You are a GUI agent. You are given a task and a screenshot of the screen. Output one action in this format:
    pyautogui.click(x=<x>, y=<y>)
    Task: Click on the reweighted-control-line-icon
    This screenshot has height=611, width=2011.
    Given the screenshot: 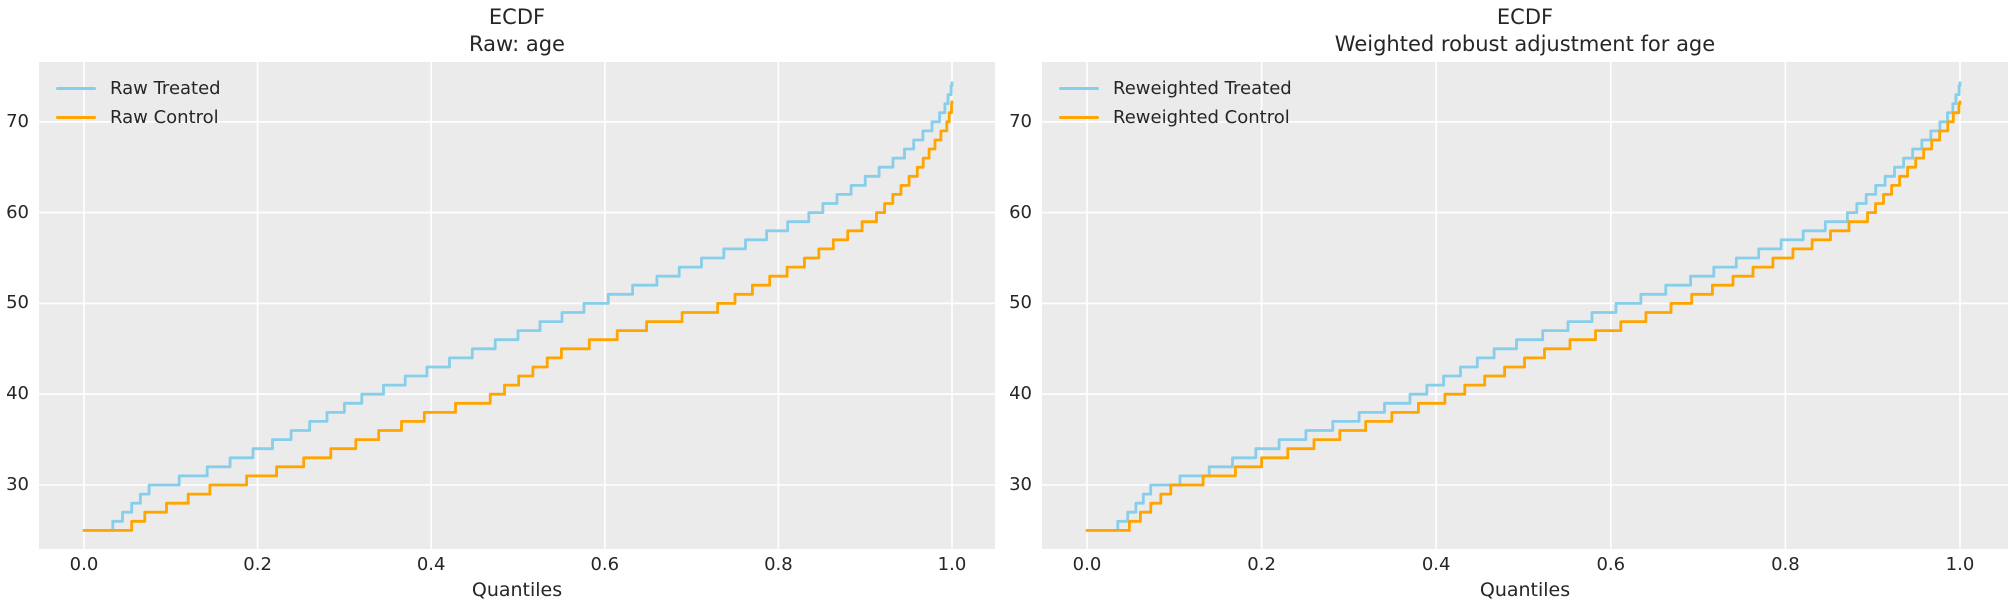 What is the action you would take?
    pyautogui.click(x=1079, y=117)
    